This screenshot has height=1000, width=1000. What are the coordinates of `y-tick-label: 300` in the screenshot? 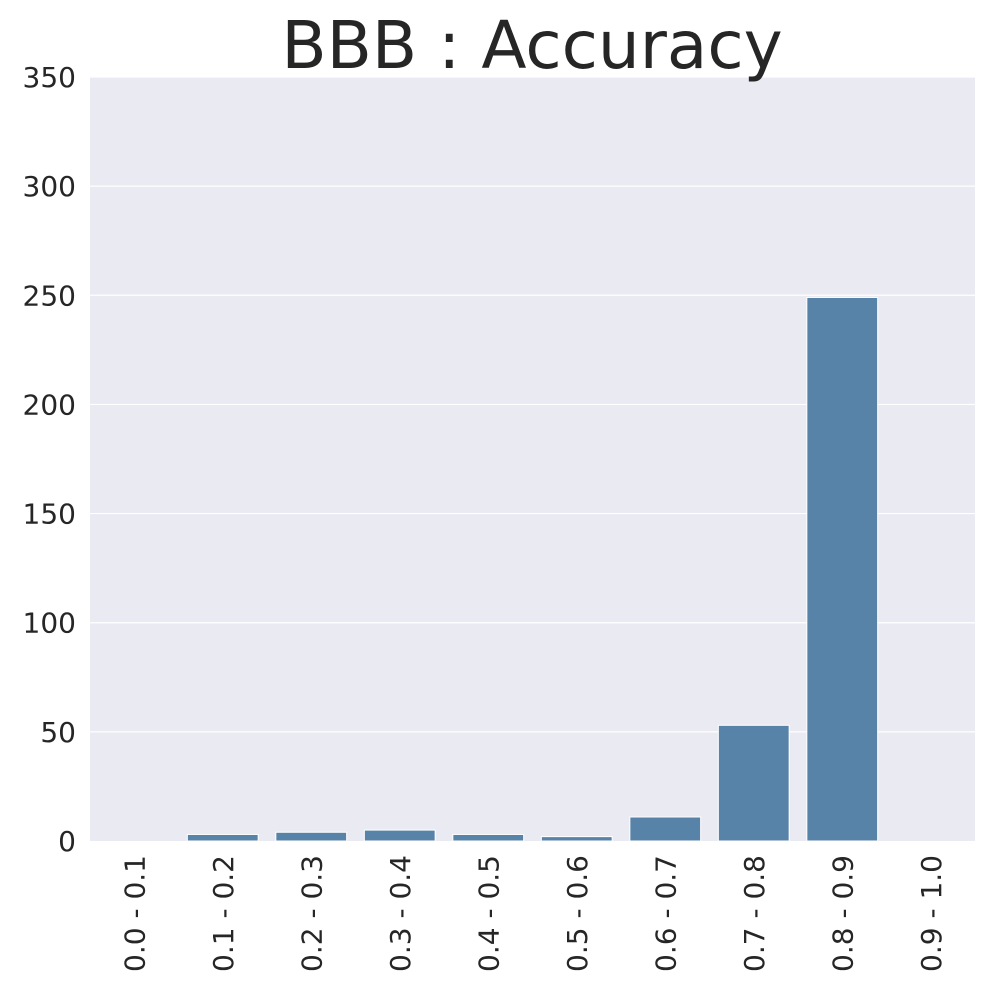 It's located at (49, 186).